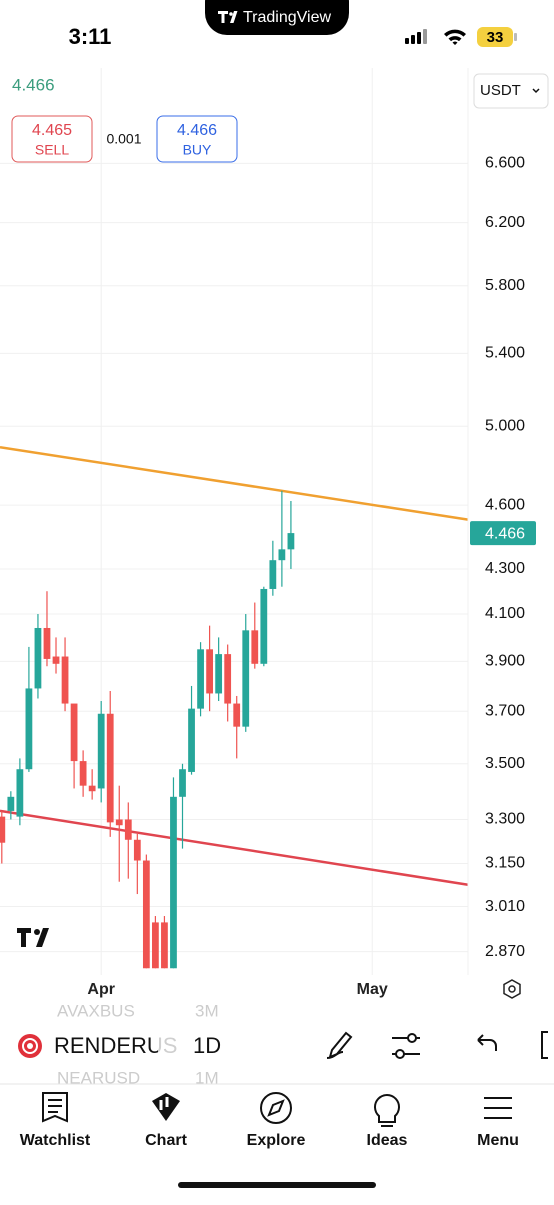  What do you see at coordinates (387, 1140) in the screenshot?
I see `tab-label: Ideas` at bounding box center [387, 1140].